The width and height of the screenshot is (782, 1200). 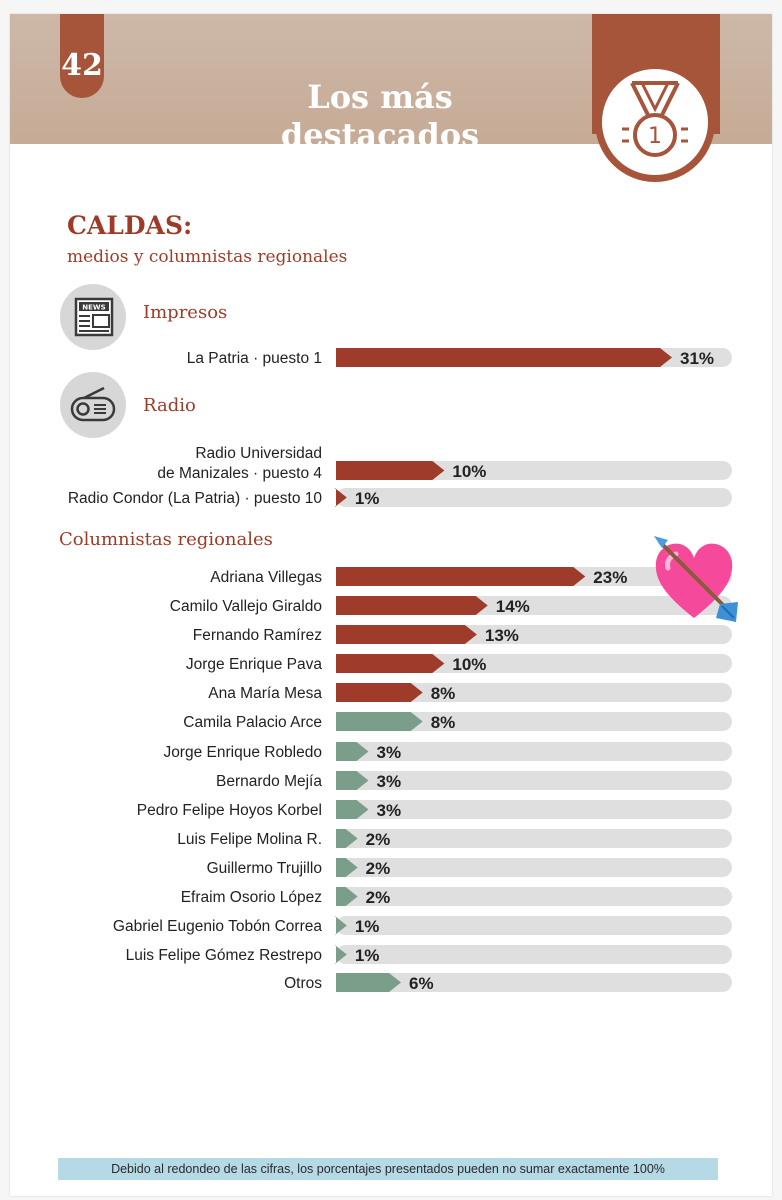 I want to click on section-subtitle: medios y columnistas regionales, so click(x=207, y=257).